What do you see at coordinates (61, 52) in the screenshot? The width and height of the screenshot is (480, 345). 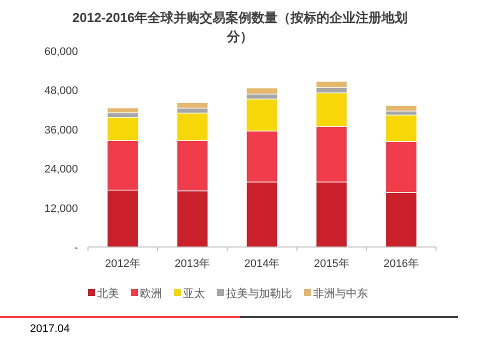 I see `y-tick-label: 60,000` at bounding box center [61, 52].